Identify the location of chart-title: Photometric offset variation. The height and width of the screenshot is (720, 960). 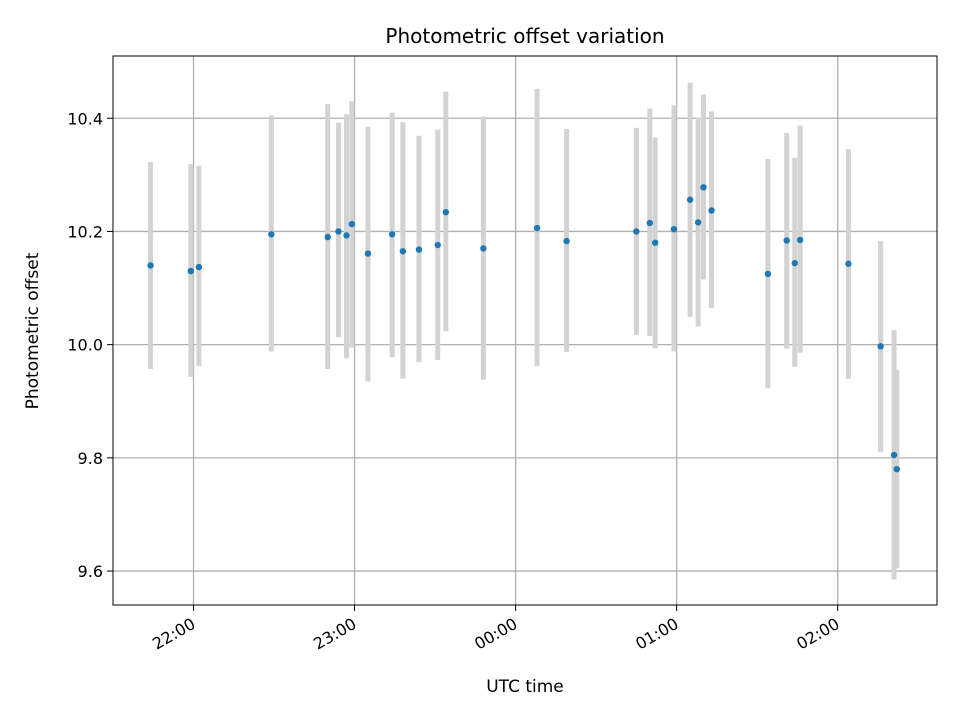
(524, 36).